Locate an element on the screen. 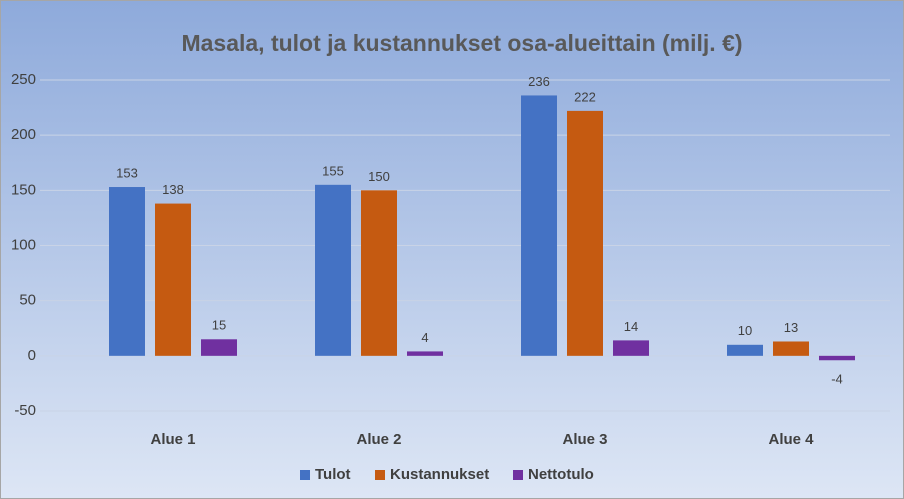 This screenshot has height=499, width=904. x-tick-label: Alue 3 is located at coordinates (584, 439).